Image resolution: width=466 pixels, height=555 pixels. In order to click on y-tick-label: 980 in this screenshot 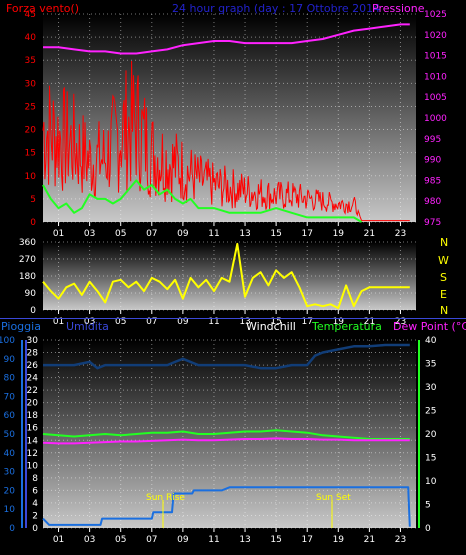, I will do `click(432, 202)`.